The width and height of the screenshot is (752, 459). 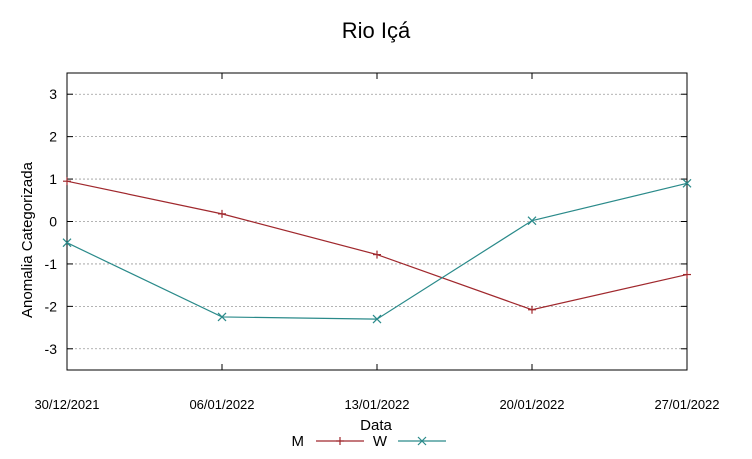 I want to click on legend-label-w: W, so click(x=380, y=441).